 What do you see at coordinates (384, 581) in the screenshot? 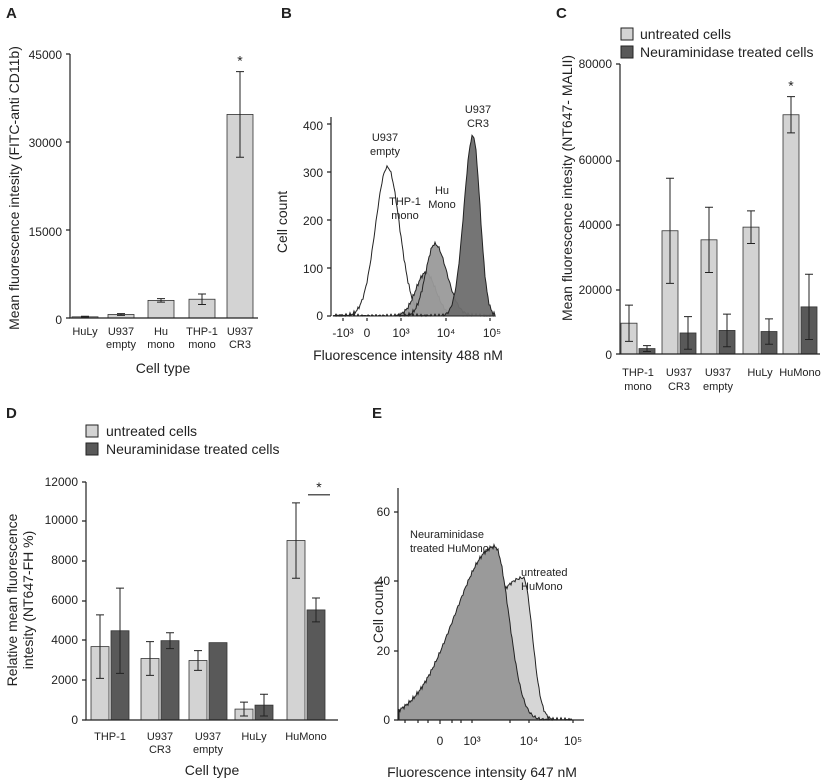
I see `panel-e-ytick-2: 40` at bounding box center [384, 581].